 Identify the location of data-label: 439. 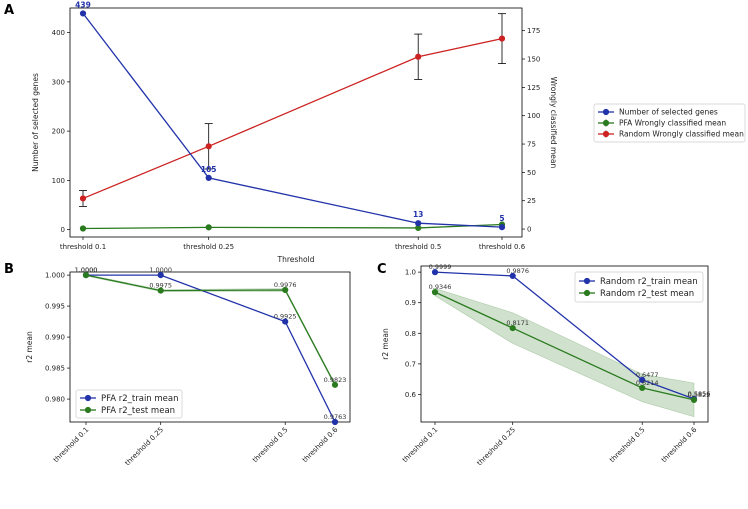
(83, 4).